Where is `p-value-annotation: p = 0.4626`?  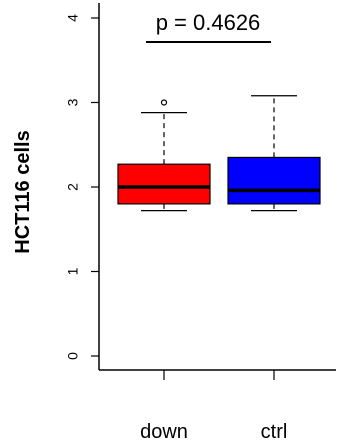 p-value-annotation: p = 0.4626 is located at coordinates (208, 22).